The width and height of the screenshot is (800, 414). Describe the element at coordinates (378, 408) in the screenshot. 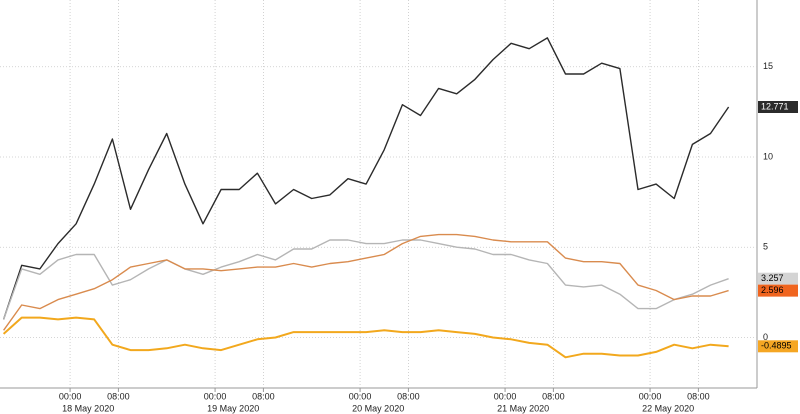

I see `date-label: 20 May 2020` at that location.